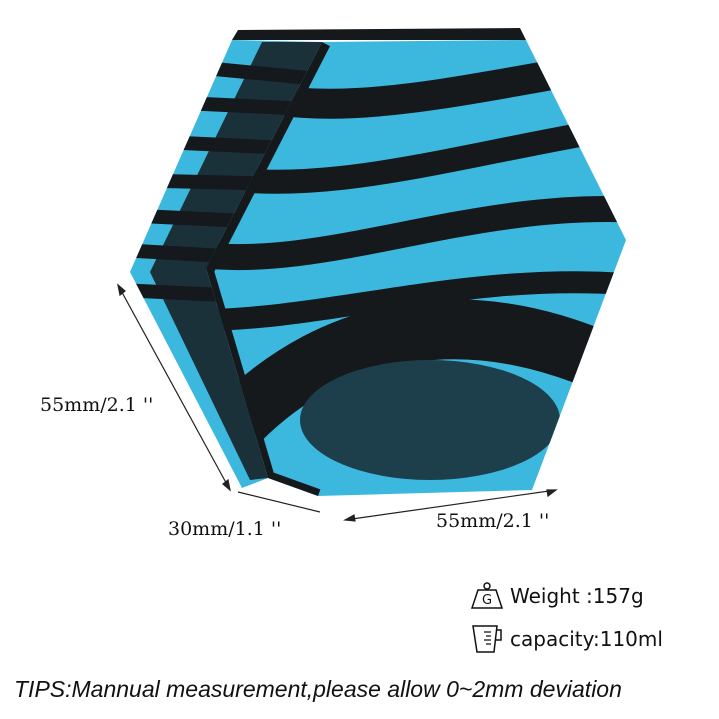  Describe the element at coordinates (487, 639) in the screenshot. I see `measuring-cup-icon` at that location.